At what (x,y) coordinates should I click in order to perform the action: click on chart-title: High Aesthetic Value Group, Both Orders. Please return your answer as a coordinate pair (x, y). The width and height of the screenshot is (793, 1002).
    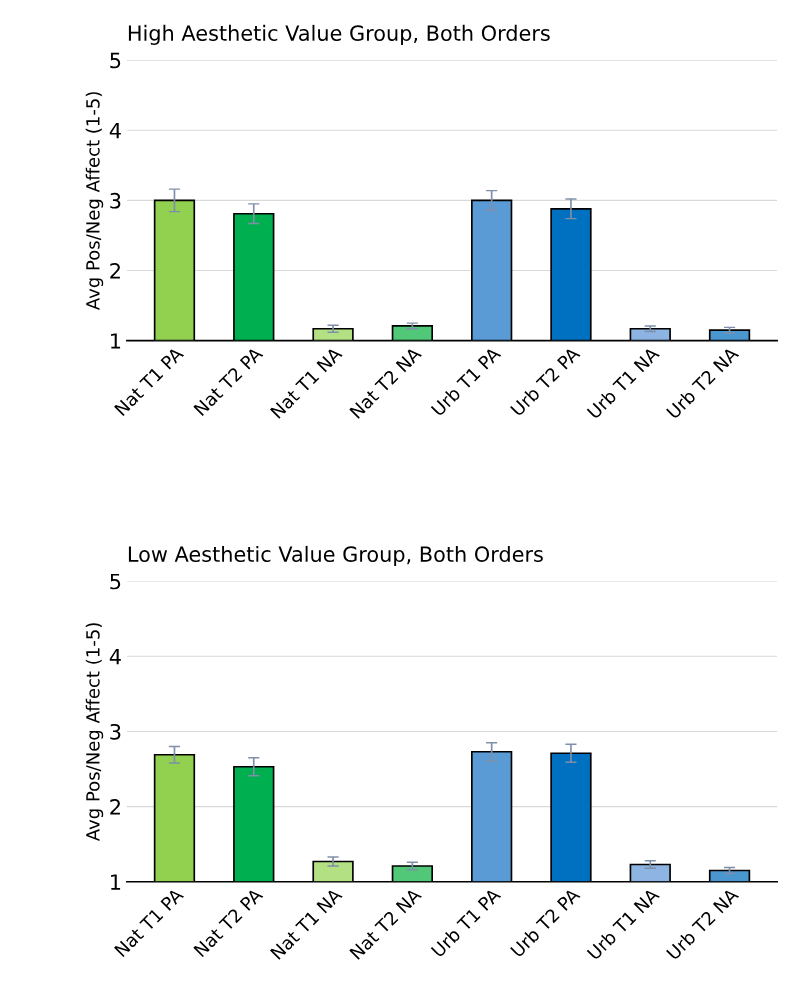
    Looking at the image, I should click on (339, 35).